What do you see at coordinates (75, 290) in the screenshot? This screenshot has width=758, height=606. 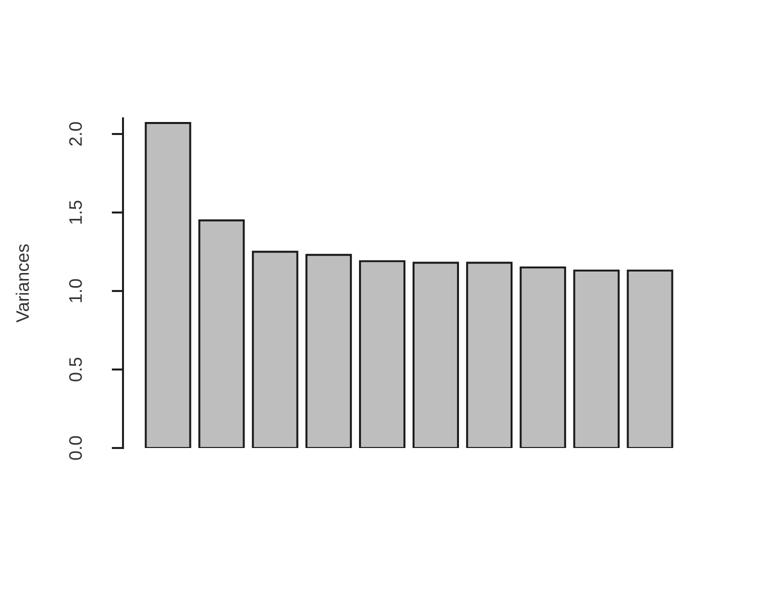 I see `y-tick-label: 1.0` at bounding box center [75, 290].